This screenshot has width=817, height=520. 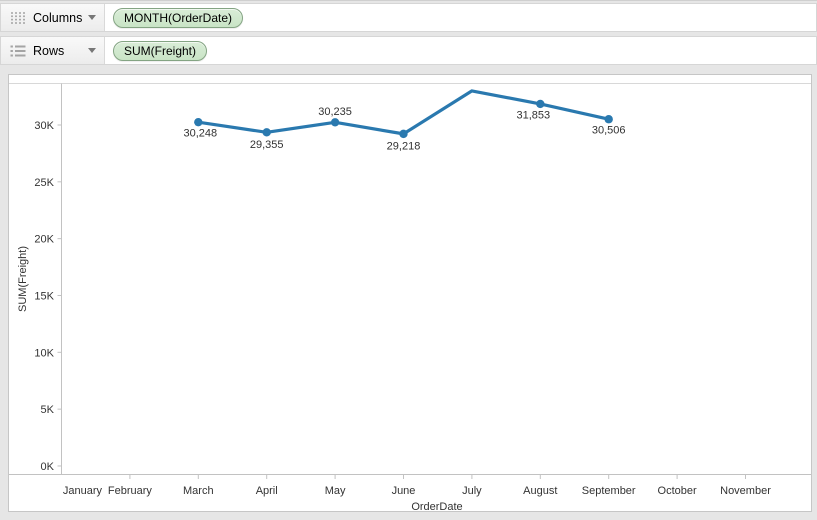 What do you see at coordinates (677, 491) in the screenshot?
I see `x-tick-label: October` at bounding box center [677, 491].